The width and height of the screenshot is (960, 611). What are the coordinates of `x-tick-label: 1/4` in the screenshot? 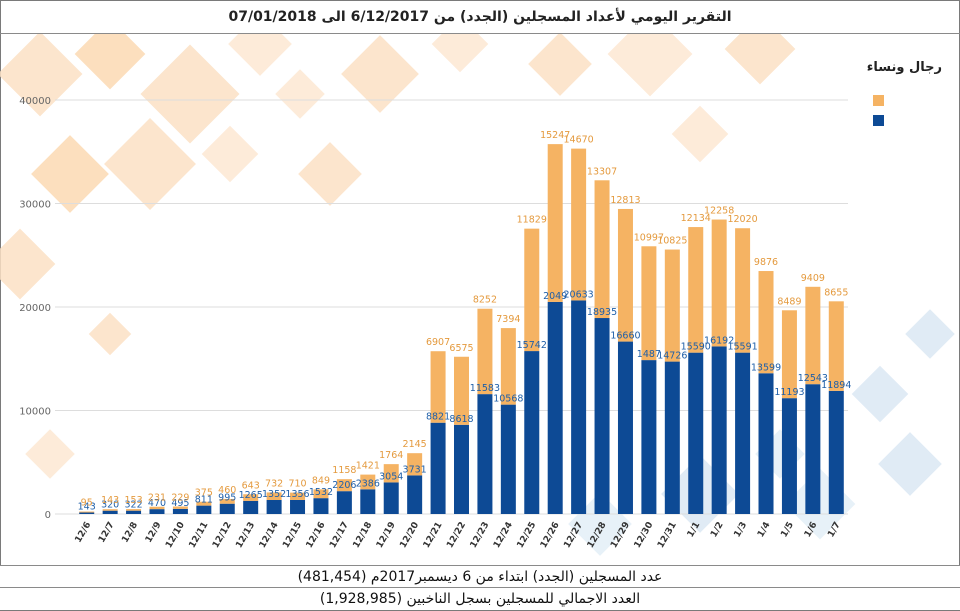 It's located at (764, 530).